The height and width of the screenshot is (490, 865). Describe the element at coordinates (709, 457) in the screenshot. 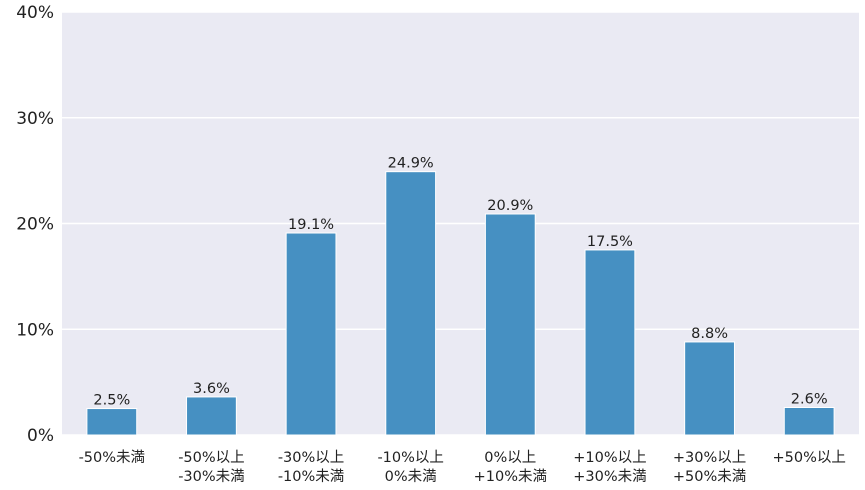

I see `x-tick-label: +30%以上` at that location.